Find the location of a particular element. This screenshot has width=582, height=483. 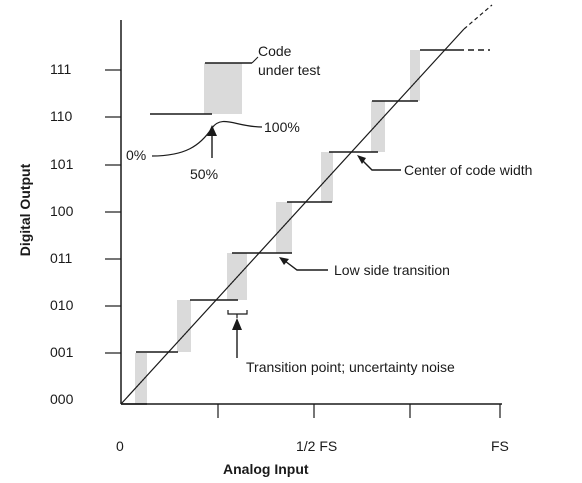

inset-code-label-1: Code is located at coordinates (275, 51).